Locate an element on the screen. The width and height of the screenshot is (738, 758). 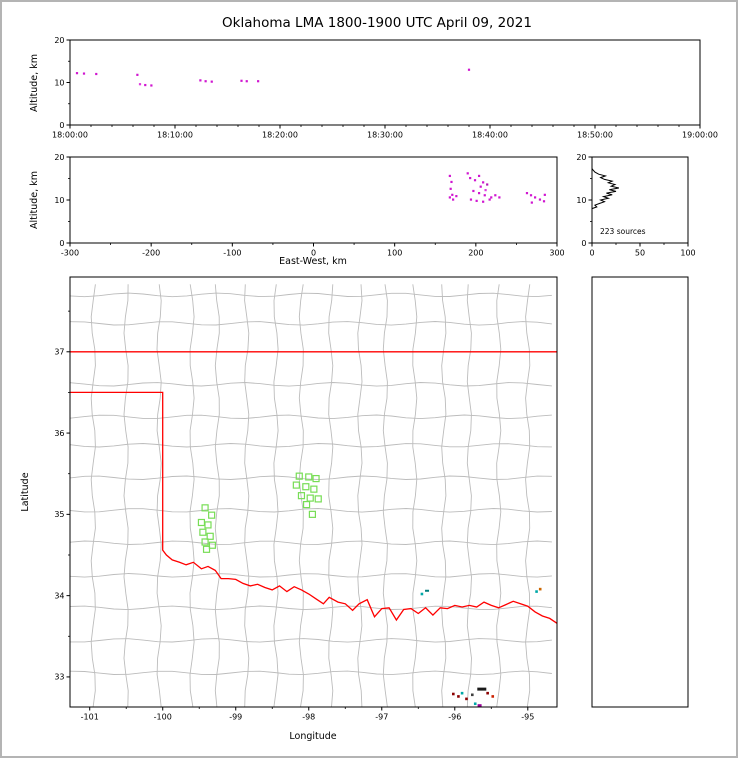
sources-count-label: 223 sources is located at coordinates (623, 231).